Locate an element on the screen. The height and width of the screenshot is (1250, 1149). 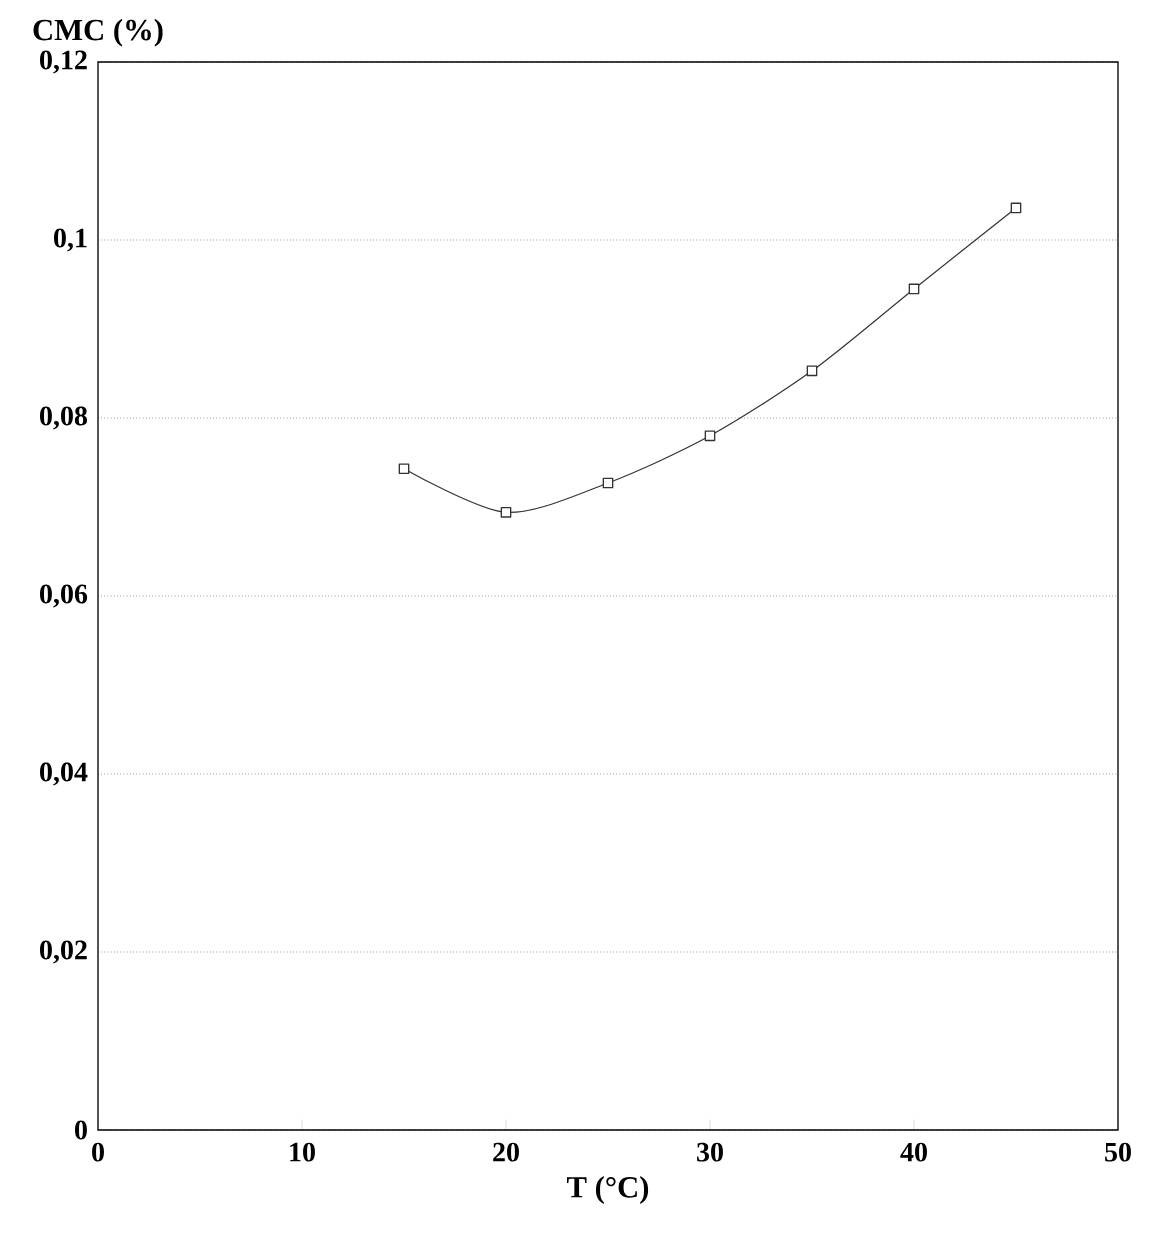
y-tick-label: 0,12 is located at coordinates (63, 62).